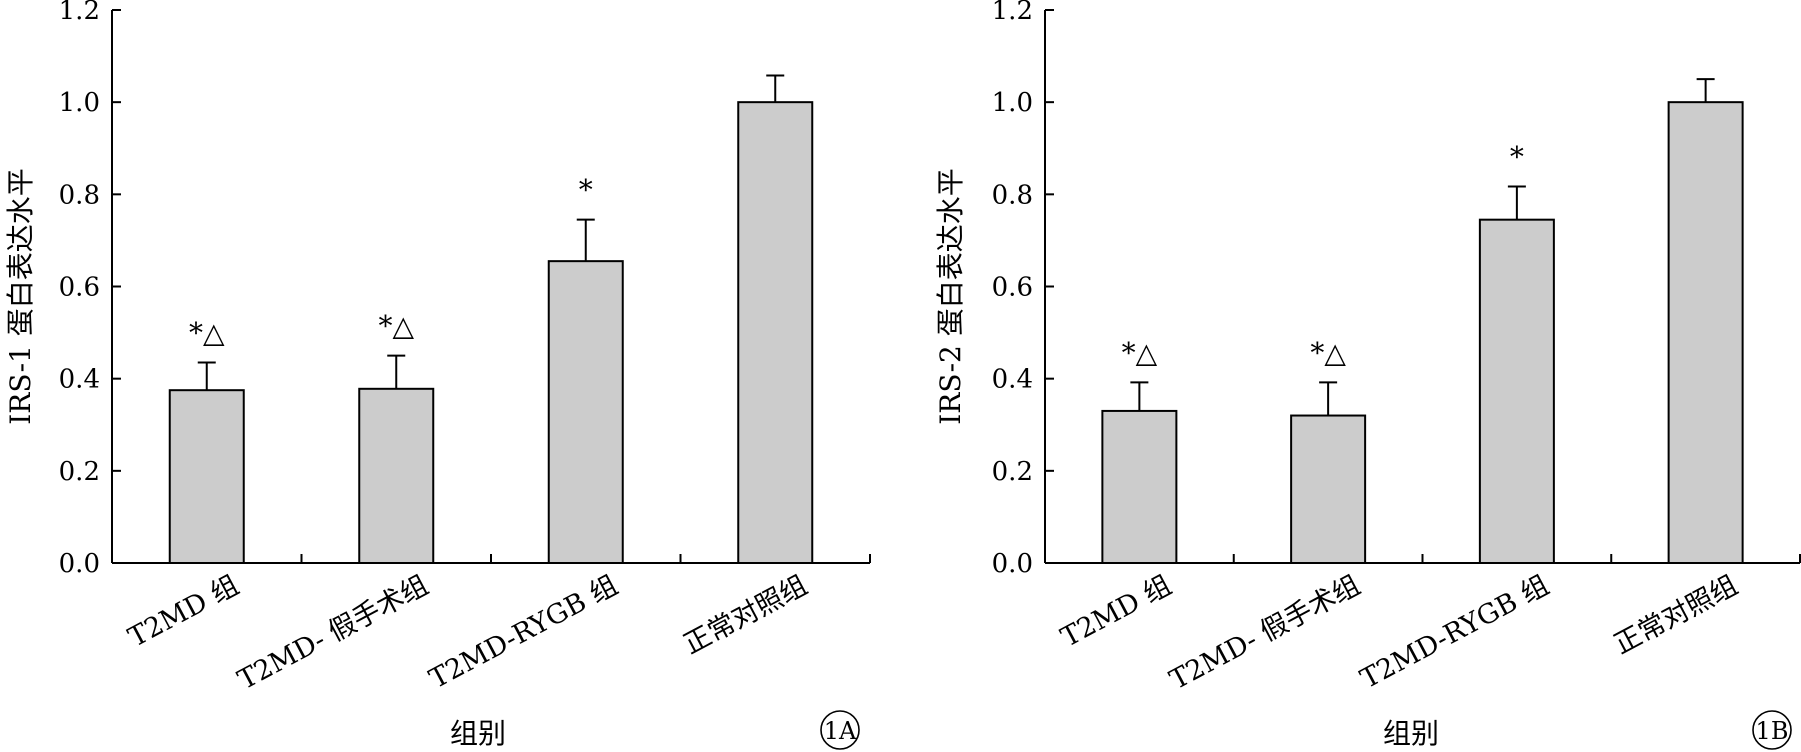 This screenshot has height=752, width=1801. I want to click on y-axis-title: IRS-2 蛋白表达水平, so click(950, 296).